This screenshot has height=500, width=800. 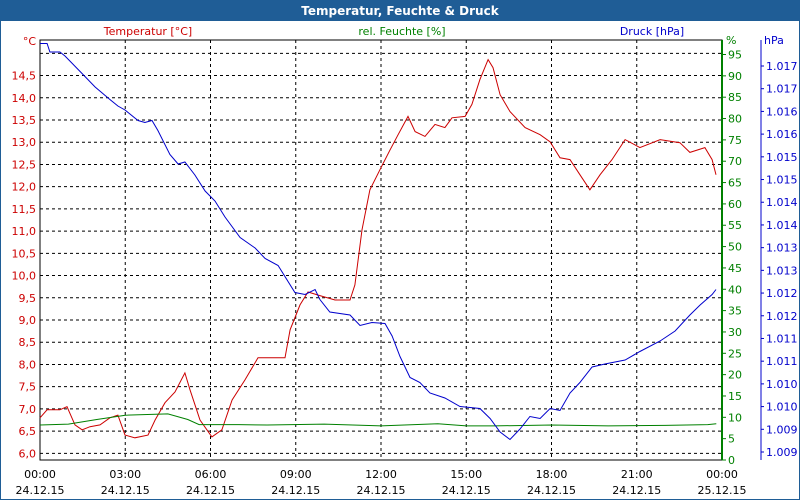 I want to click on x-tick-time: 15:00, so click(x=466, y=474).